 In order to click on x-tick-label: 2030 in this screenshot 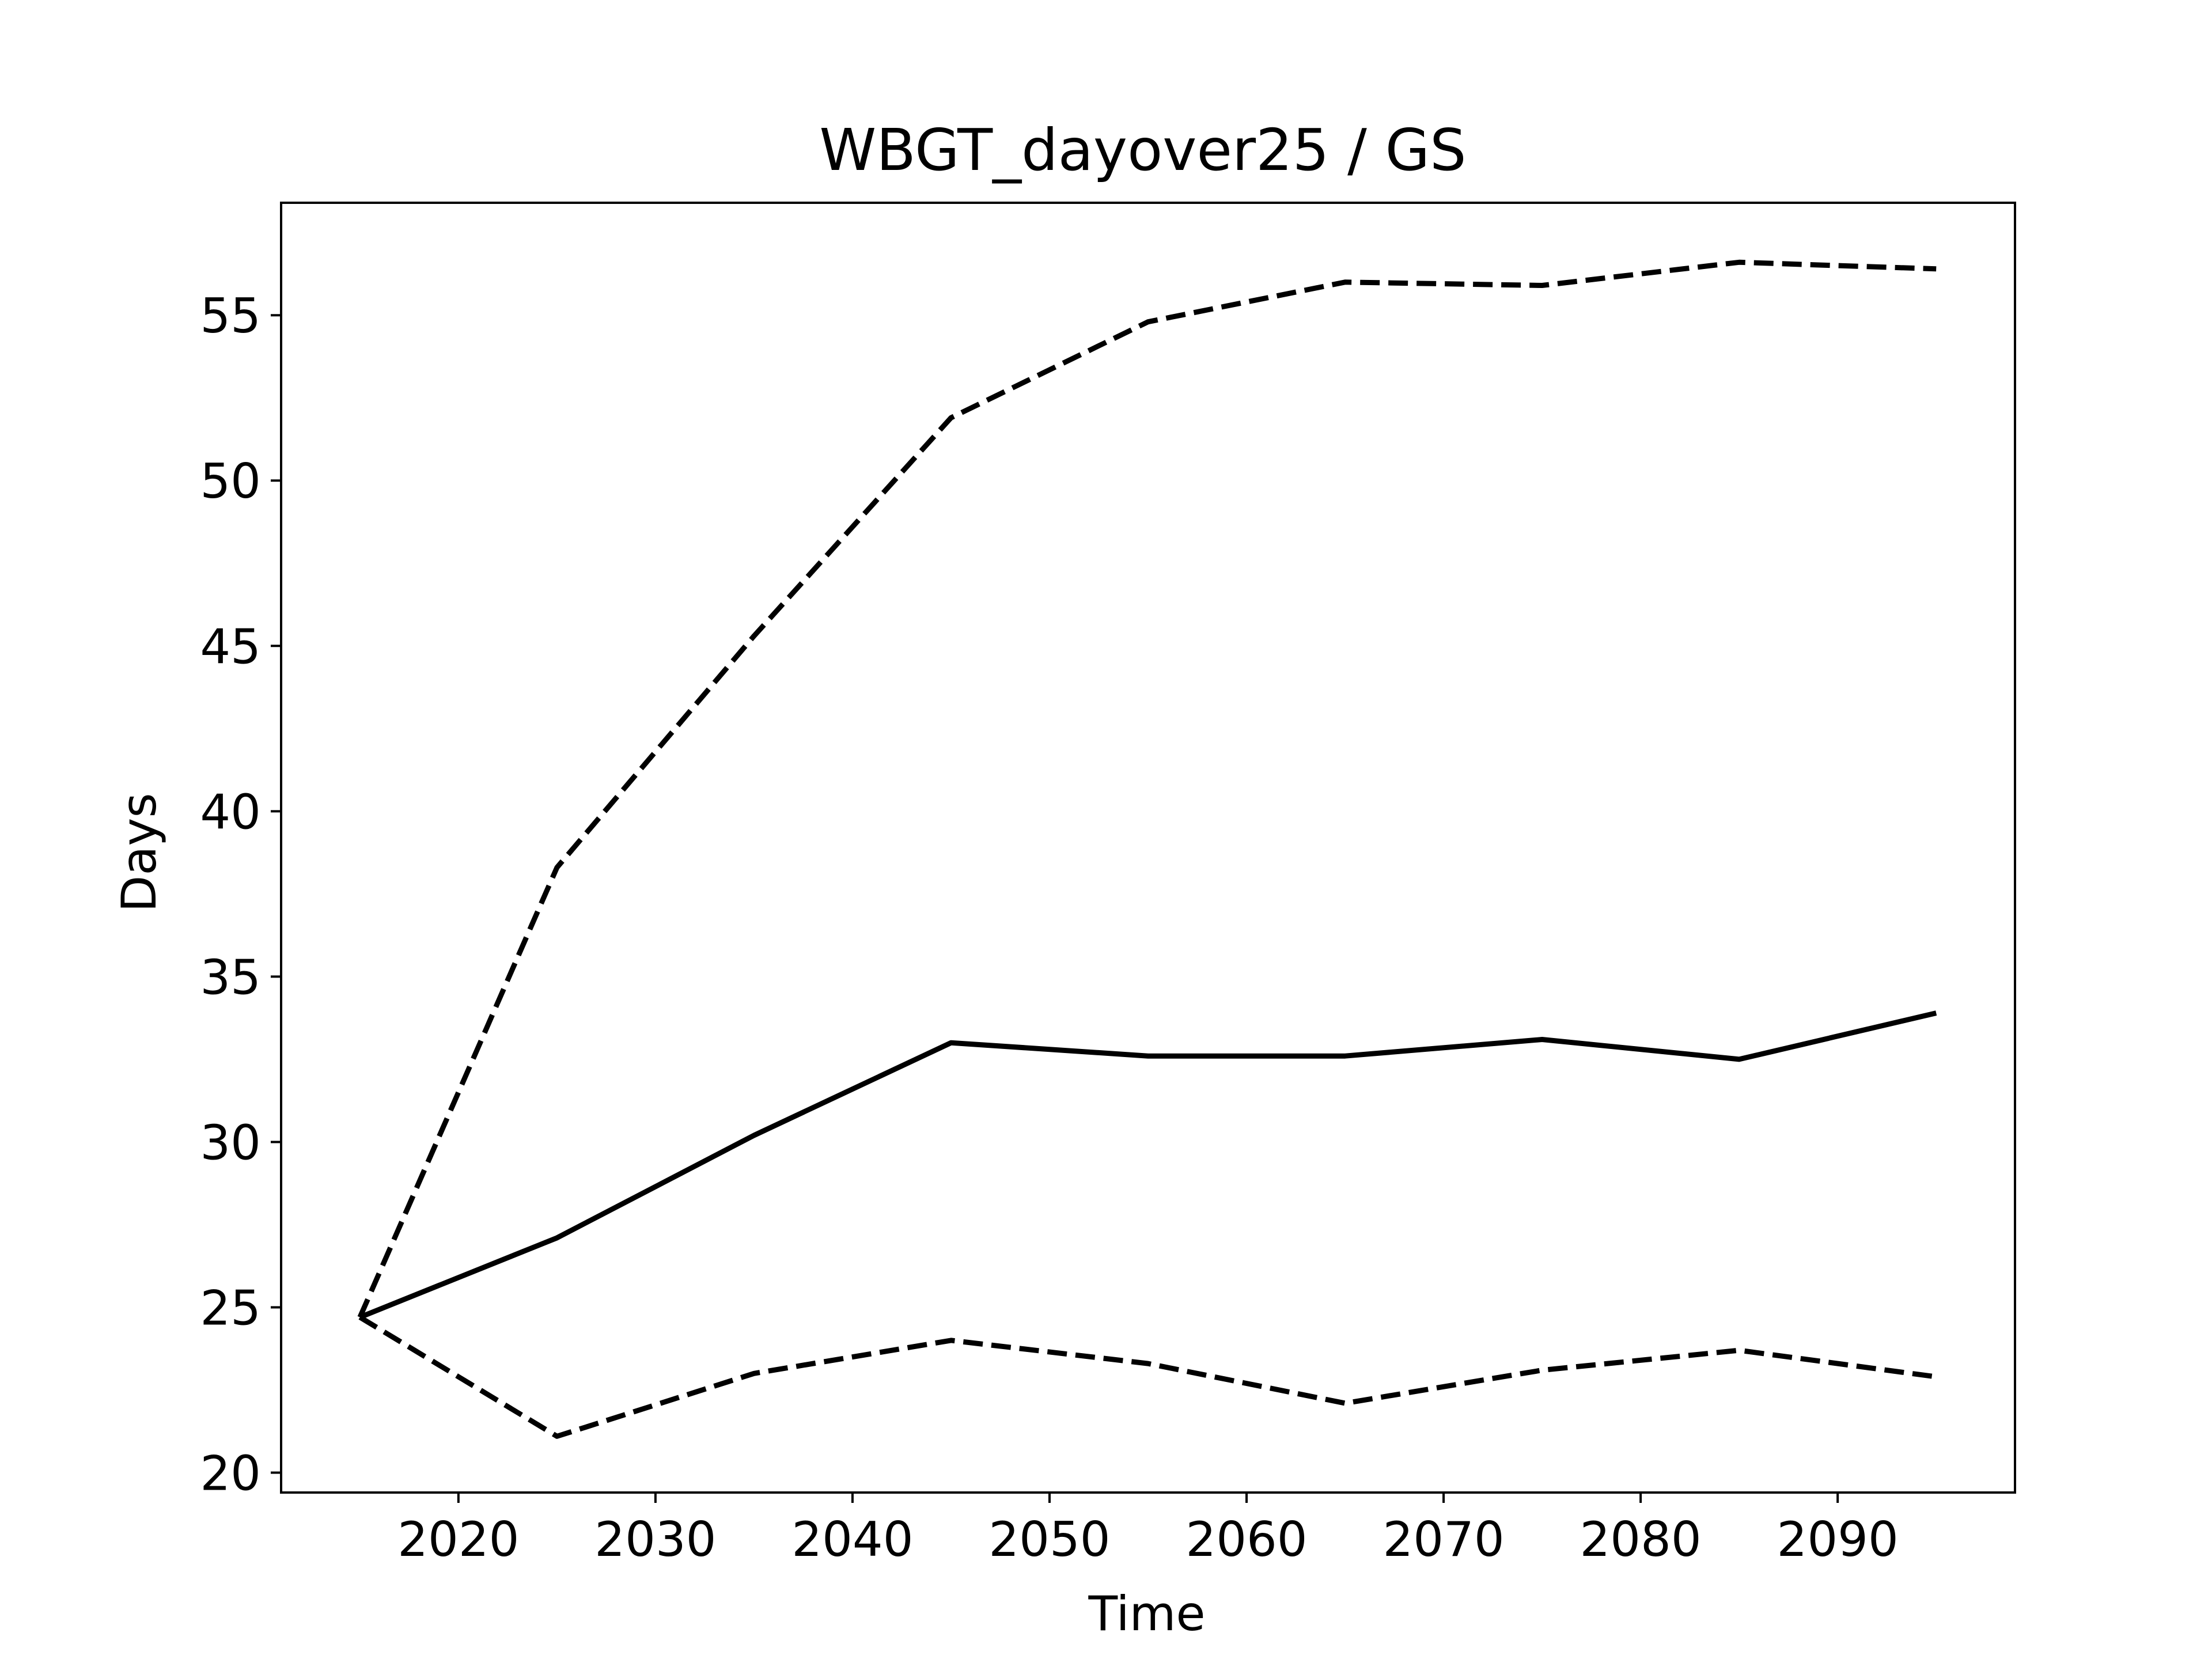, I will do `click(655, 1539)`.